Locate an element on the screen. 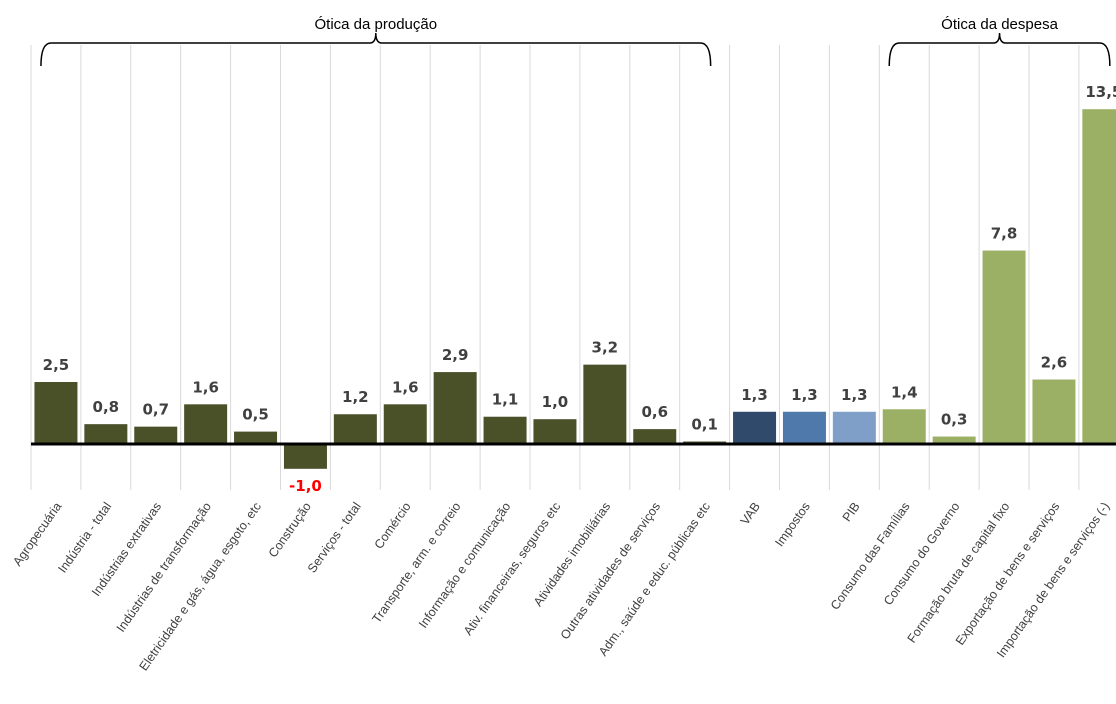  data-label: 2,6 is located at coordinates (1054, 363).